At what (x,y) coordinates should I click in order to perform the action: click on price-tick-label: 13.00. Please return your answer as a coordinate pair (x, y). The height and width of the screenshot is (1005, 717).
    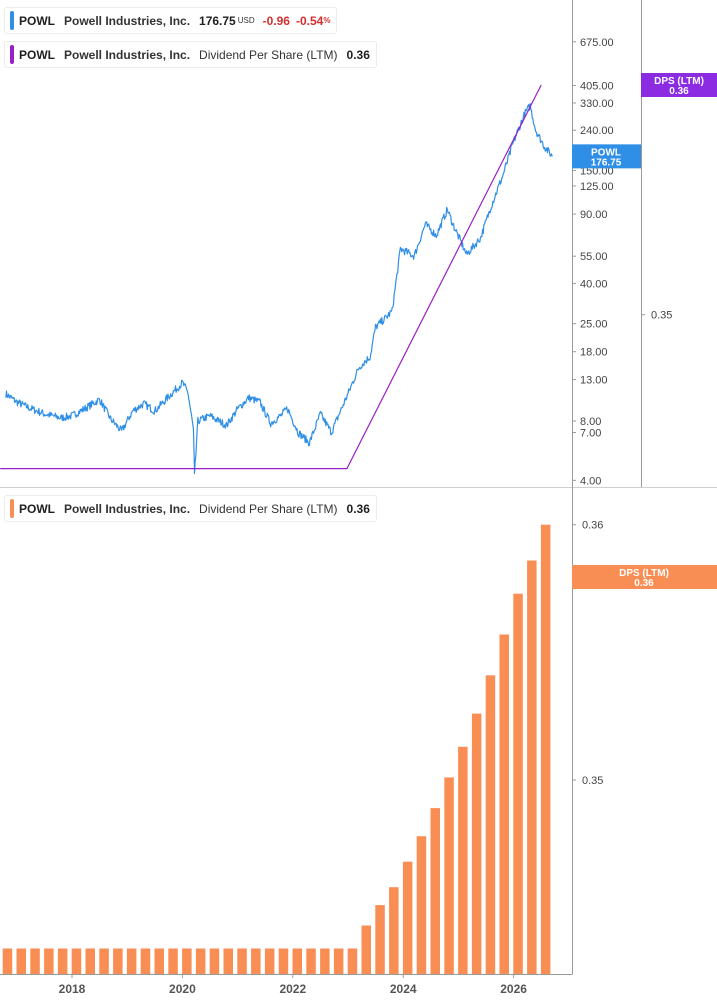
    Looking at the image, I should click on (594, 381).